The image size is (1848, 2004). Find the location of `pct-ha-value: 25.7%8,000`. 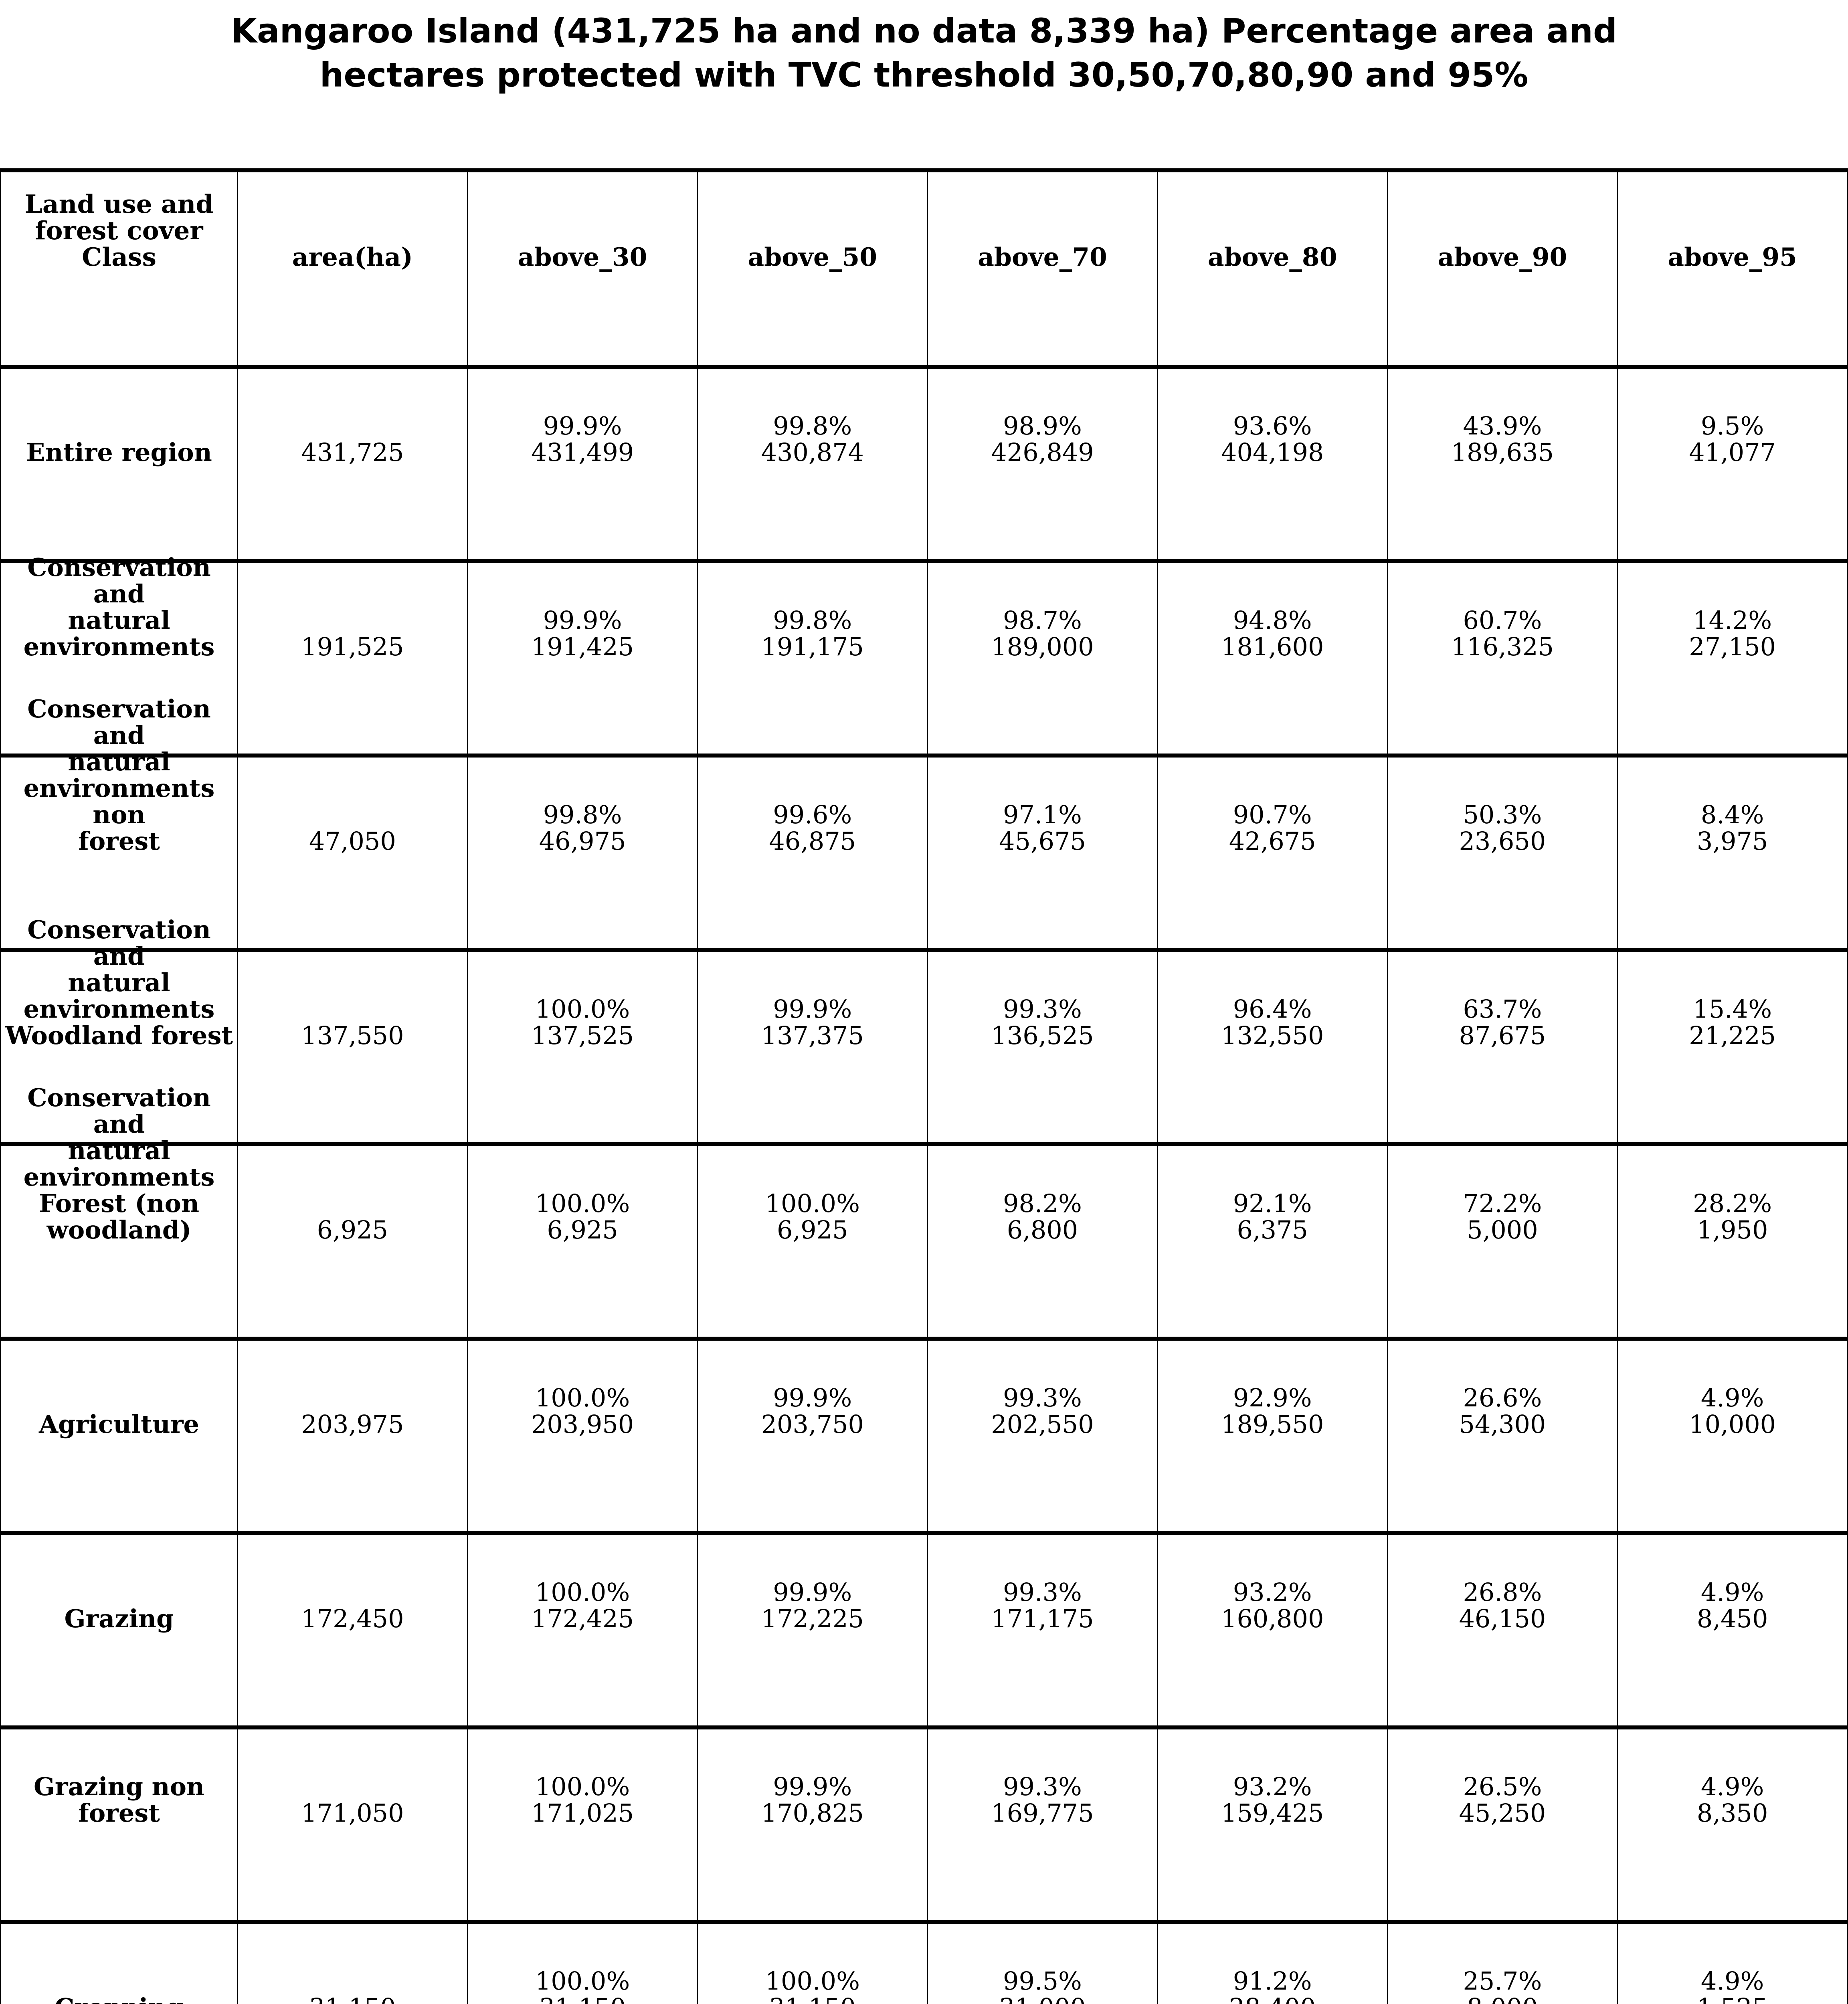

pct-ha-value: 25.7%8,000 is located at coordinates (1502, 1985).